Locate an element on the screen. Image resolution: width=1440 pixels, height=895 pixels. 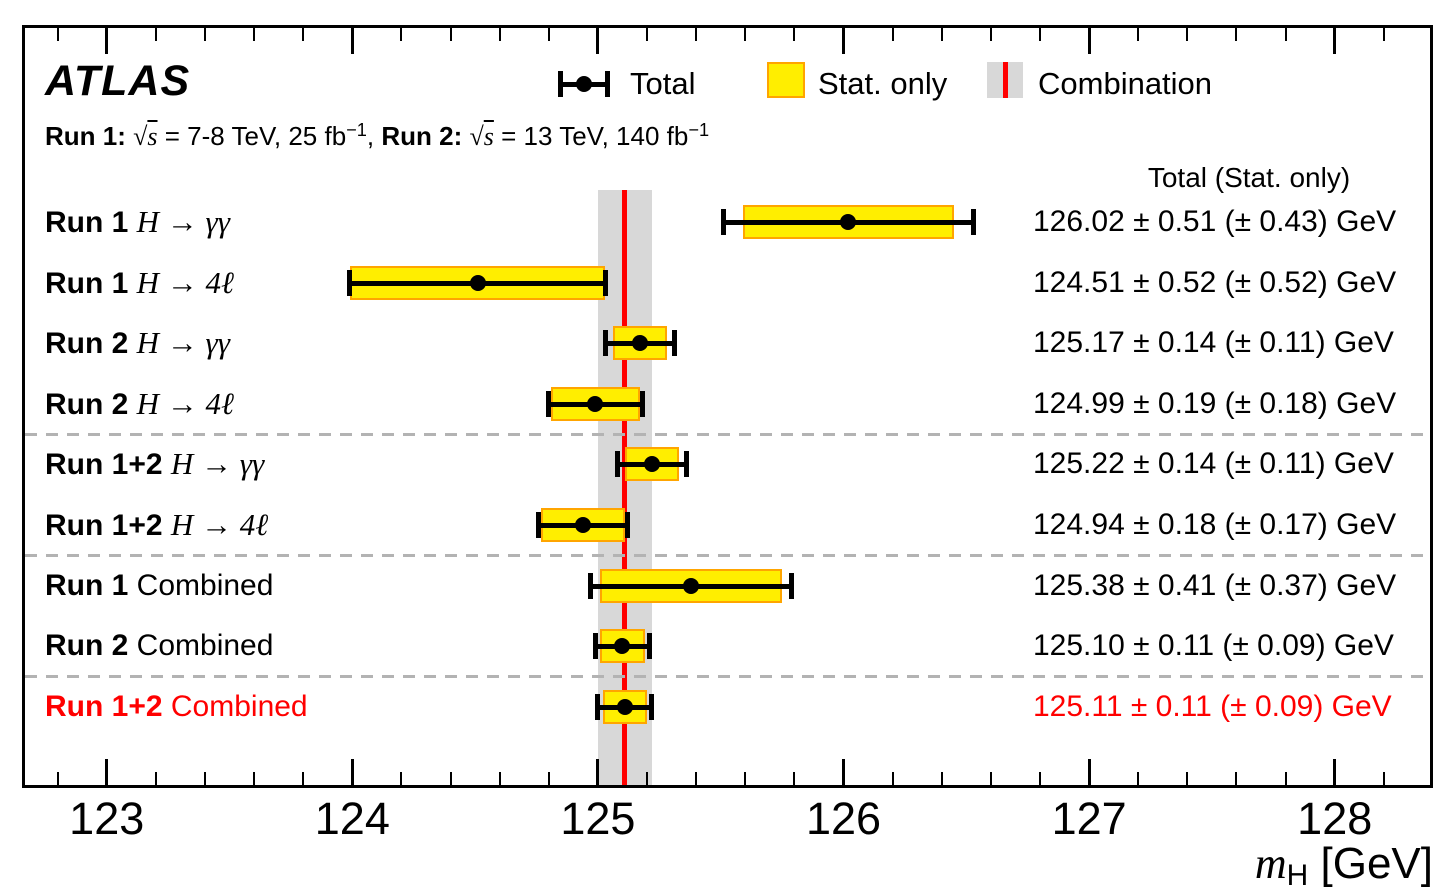
row-label-3: Run 2 H → 4ℓ is located at coordinates (139, 404).